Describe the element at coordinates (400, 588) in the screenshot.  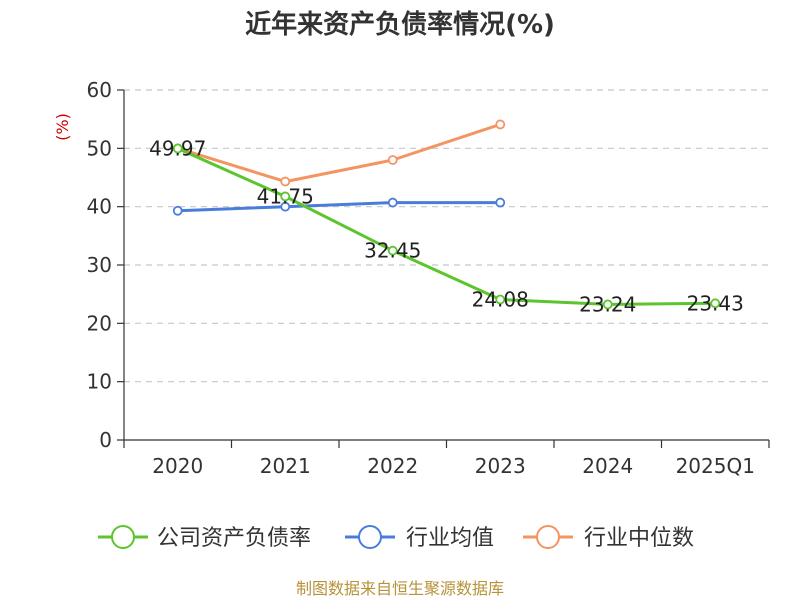
I see `source-note: 制图数据来自恒生聚源数据库` at that location.